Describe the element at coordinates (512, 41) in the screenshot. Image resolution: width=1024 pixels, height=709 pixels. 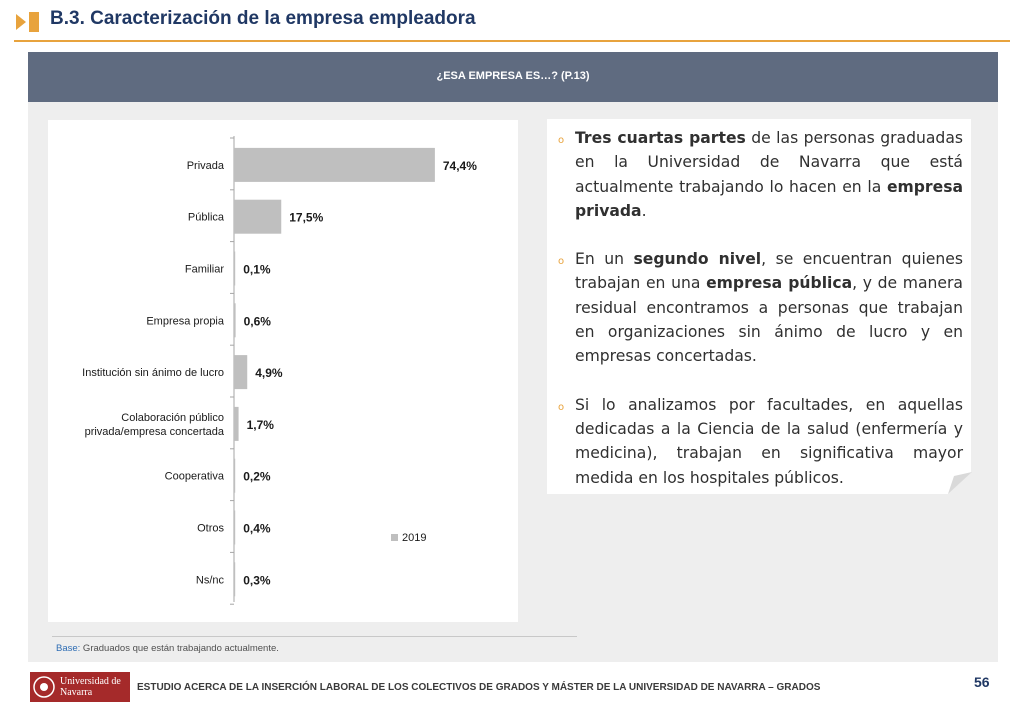
I see `header-divider` at that location.